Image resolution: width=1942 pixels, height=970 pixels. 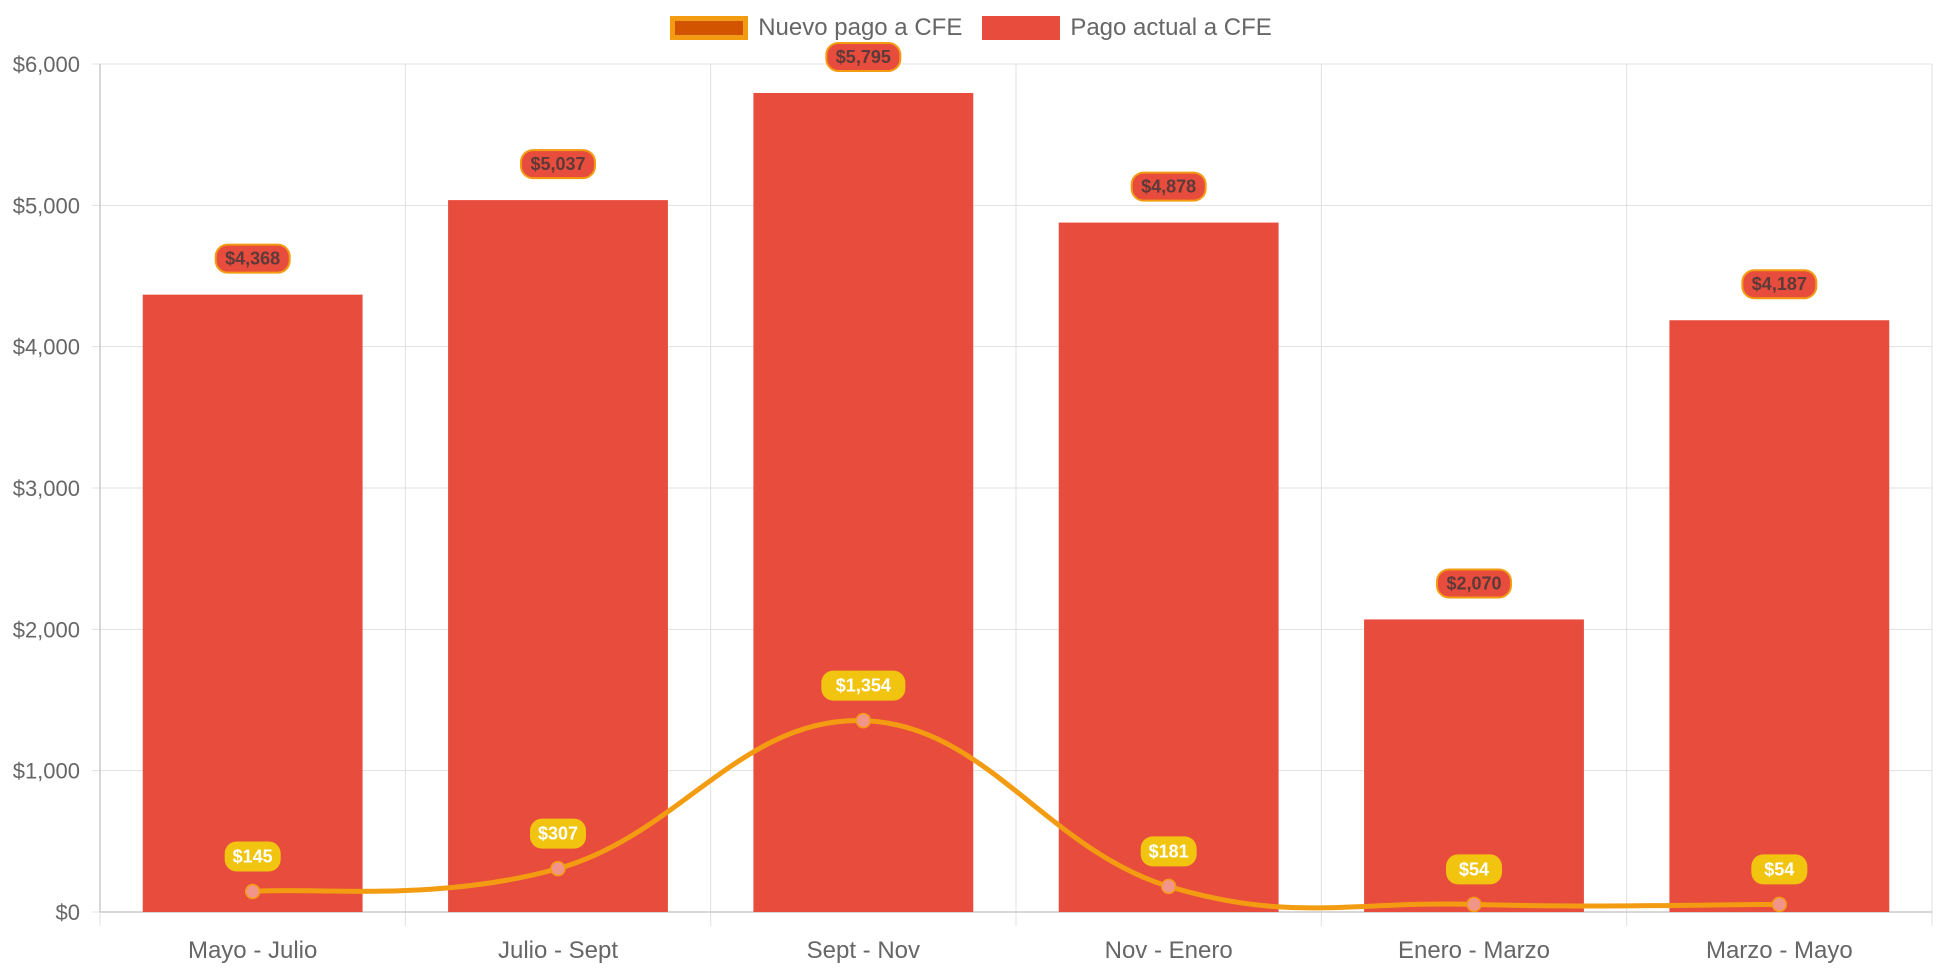 What do you see at coordinates (68, 912) in the screenshot?
I see `y-tick-label: $0` at bounding box center [68, 912].